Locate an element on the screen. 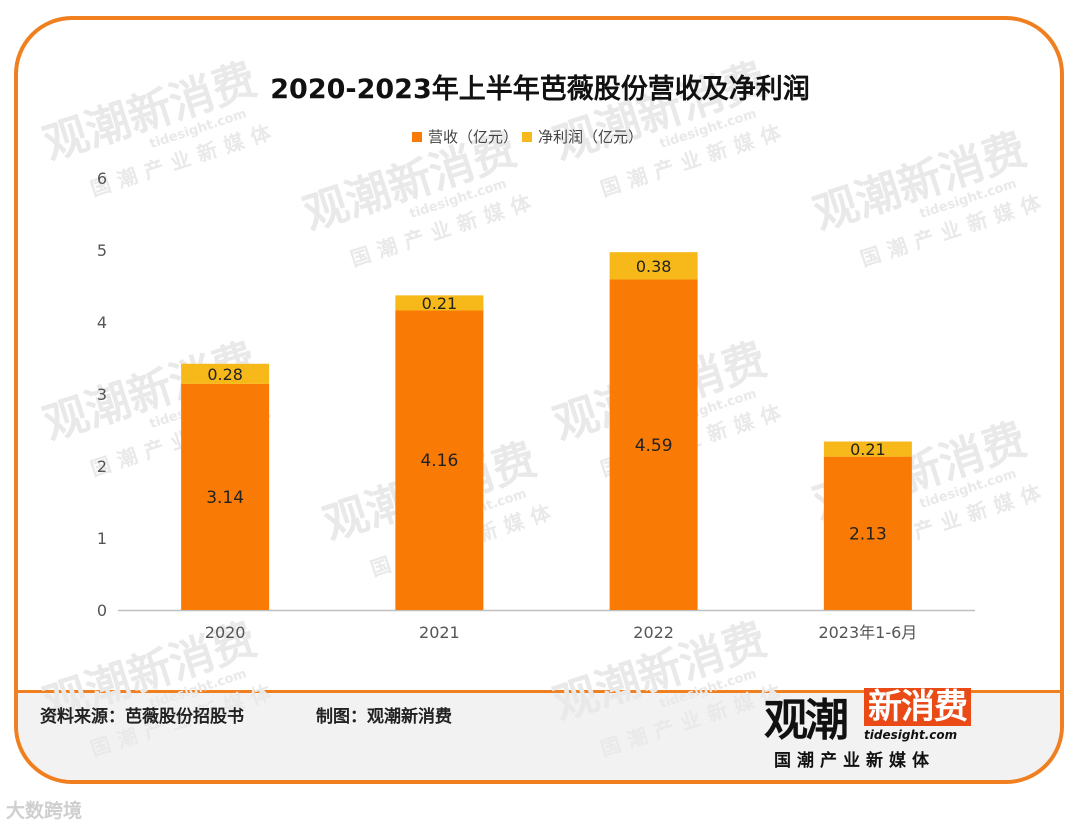 Image resolution: width=1080 pixels, height=830 pixels. x-axis: 2020 2021 2022 2023年1-6月 is located at coordinates (546, 625).